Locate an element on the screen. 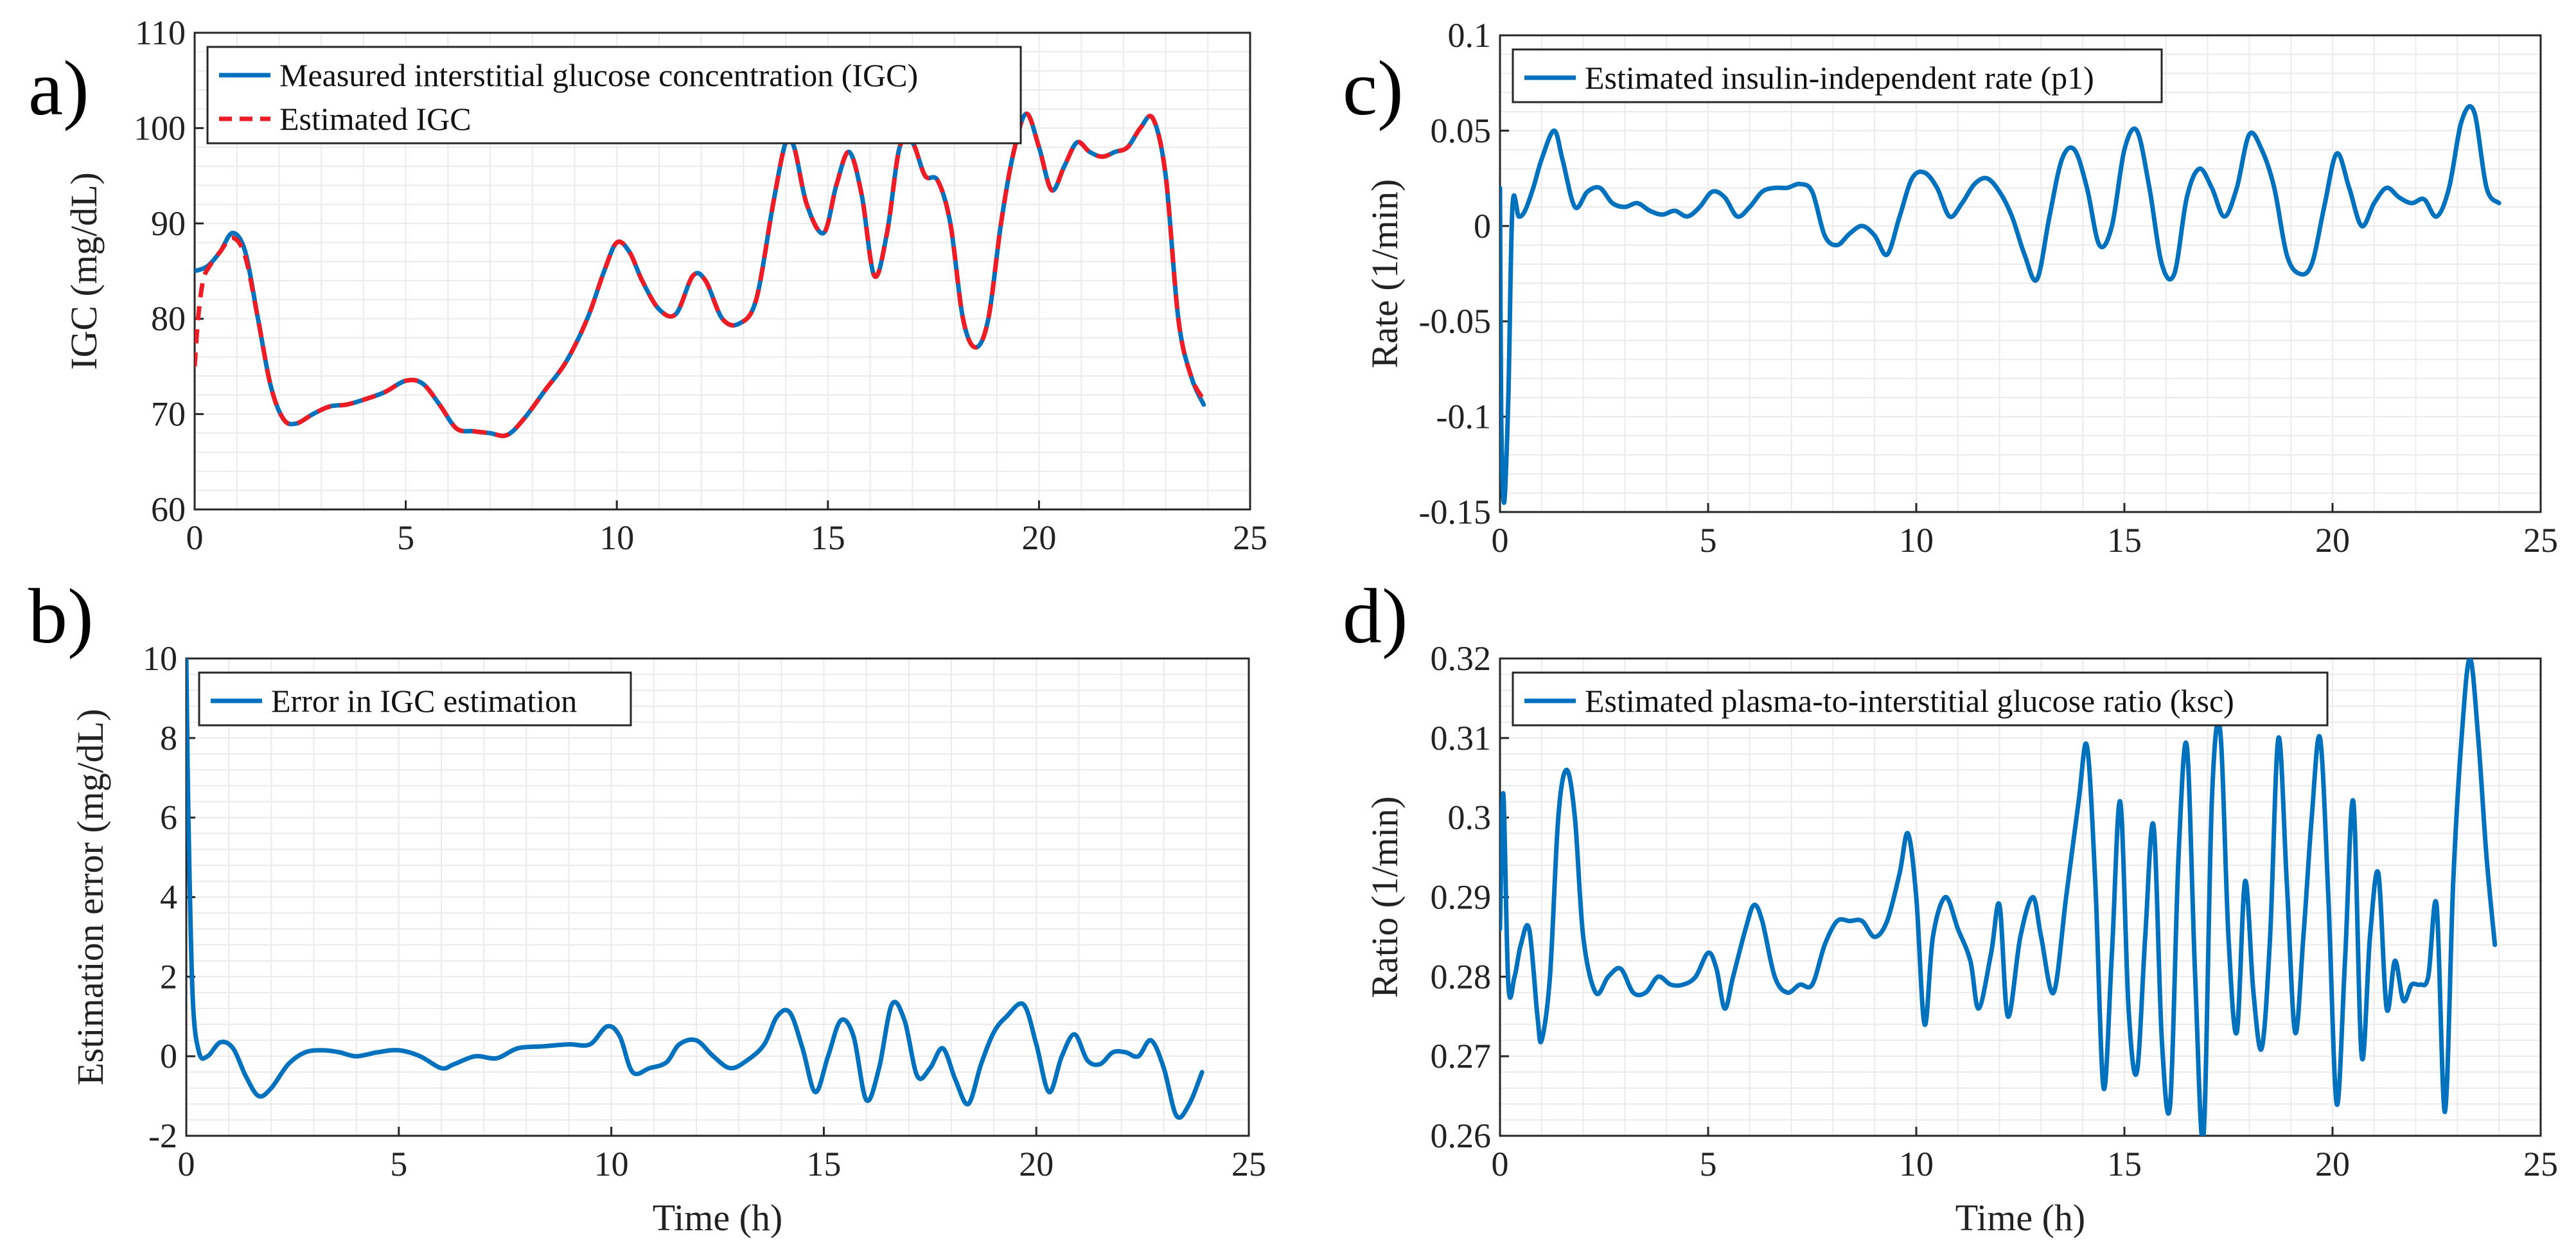  y-tick-label: 0.31 is located at coordinates (1461, 738).